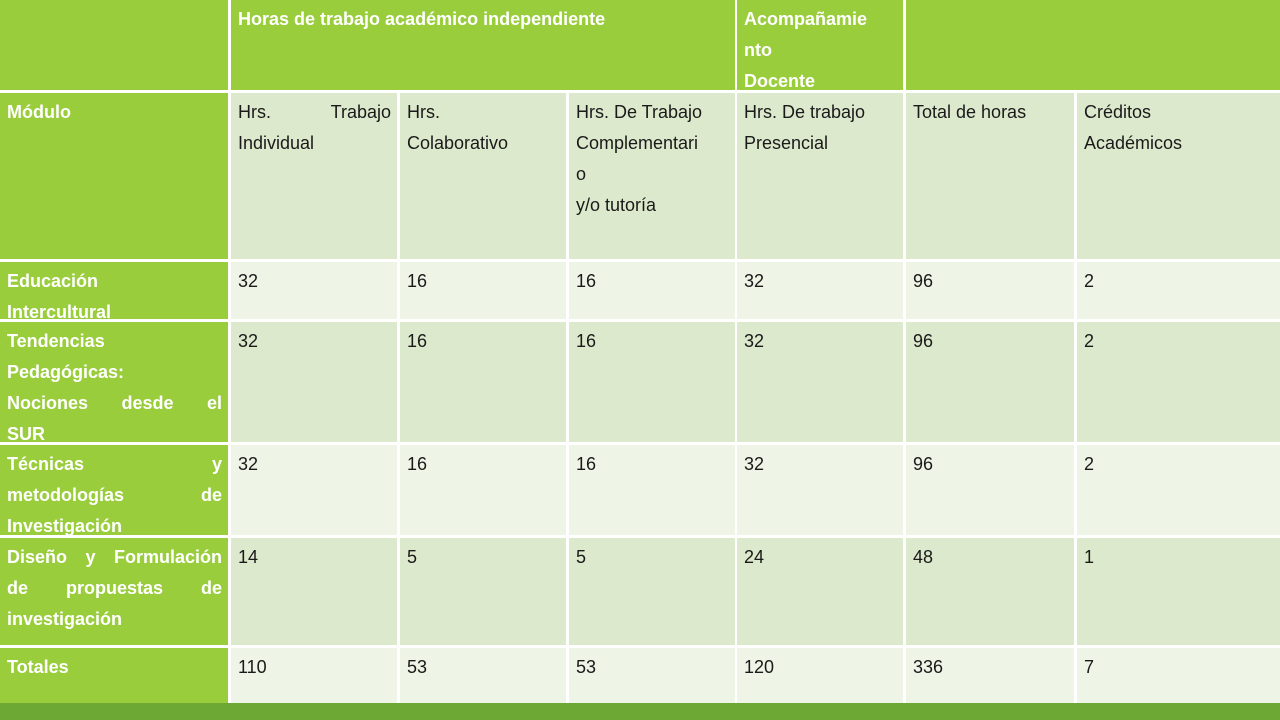 The image size is (1280, 720). I want to click on empty-header-cell, so click(1093, 45).